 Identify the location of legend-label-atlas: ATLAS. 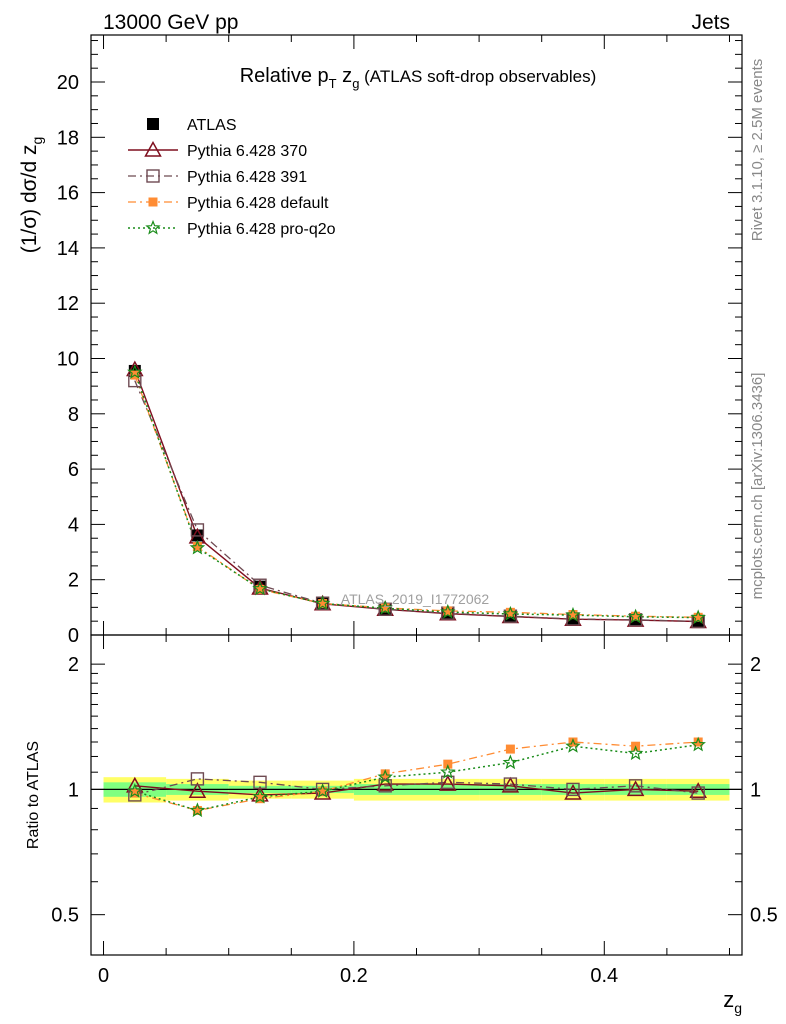
(212, 125).